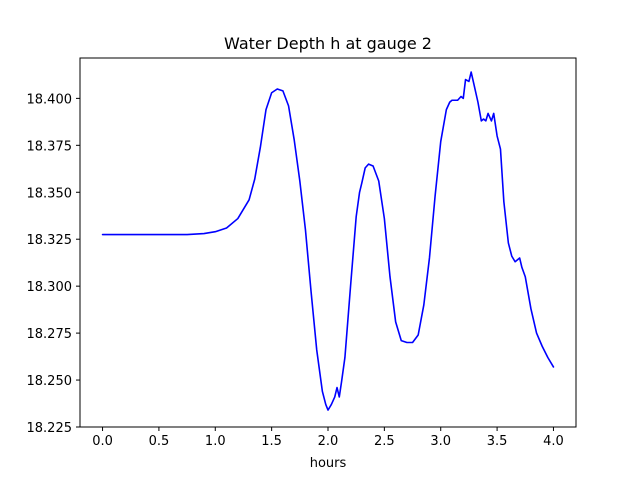 The image size is (640, 480). Describe the element at coordinates (50, 193) in the screenshot. I see `y-tick-label: 18.350` at that location.